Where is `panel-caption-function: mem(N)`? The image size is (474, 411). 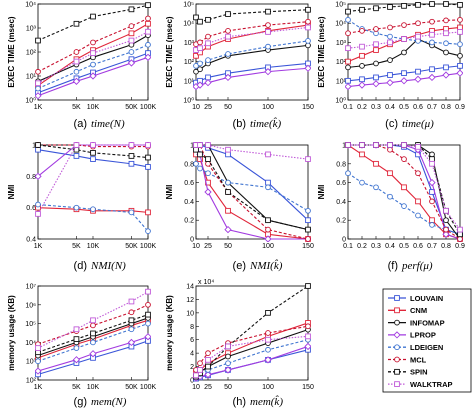
panel-caption-function: mem(N) is located at coordinates (109, 402).